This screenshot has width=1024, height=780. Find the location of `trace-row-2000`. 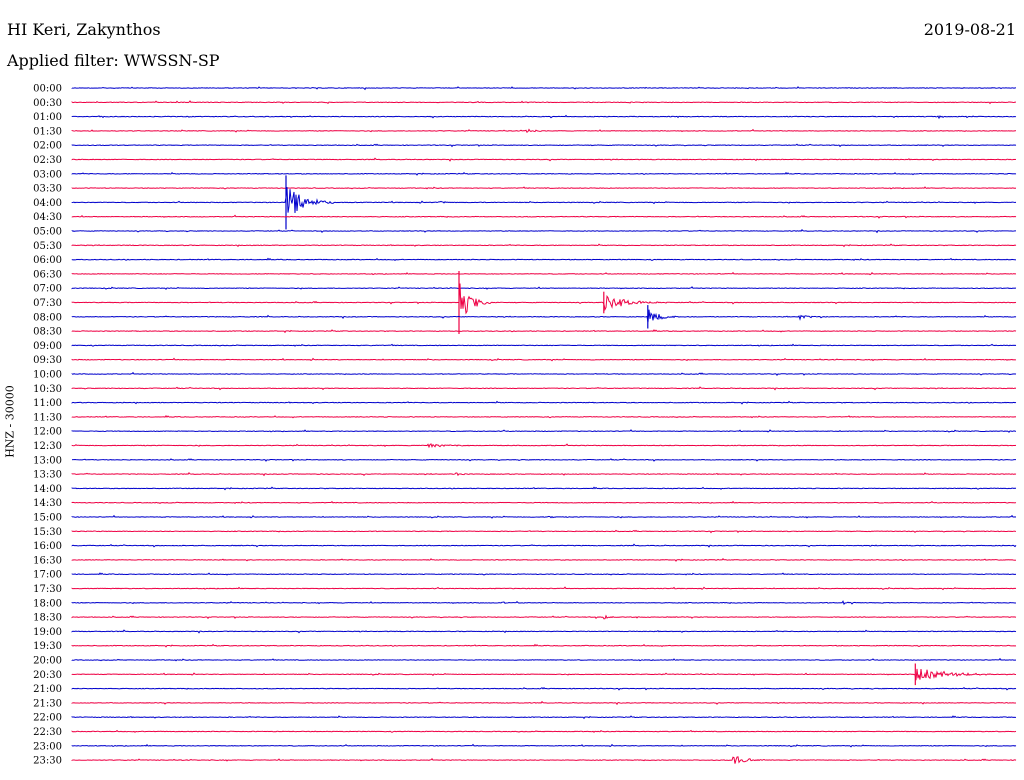

trace-row-2000 is located at coordinates (544, 659).